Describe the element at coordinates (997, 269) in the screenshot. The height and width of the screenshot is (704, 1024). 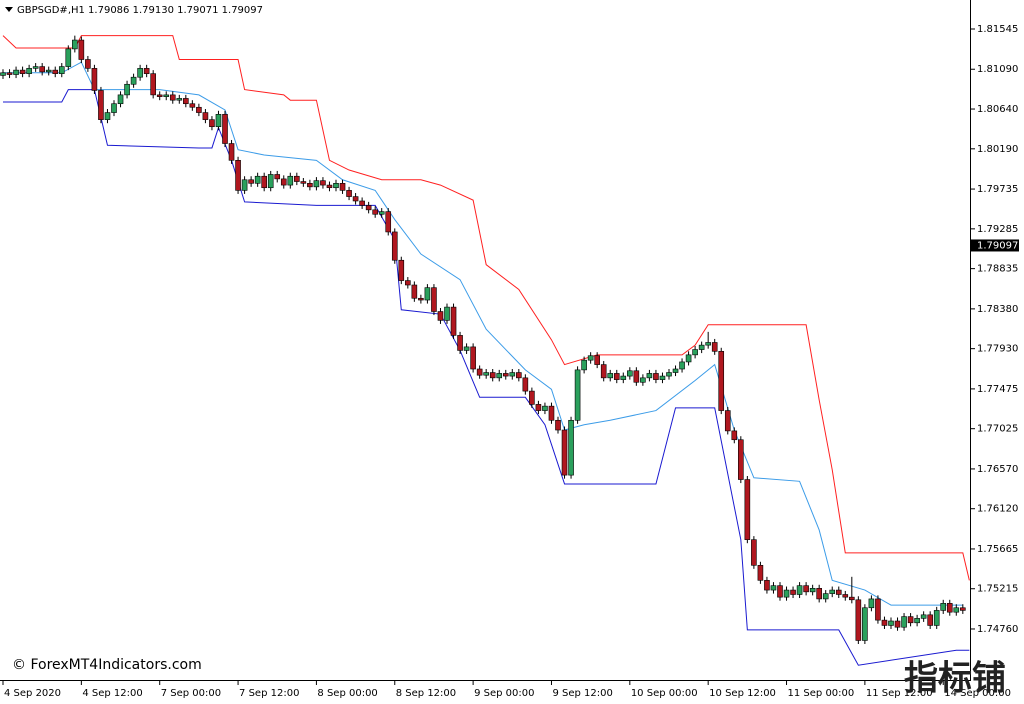
I see `y-tick-label: 1.78835` at that location.